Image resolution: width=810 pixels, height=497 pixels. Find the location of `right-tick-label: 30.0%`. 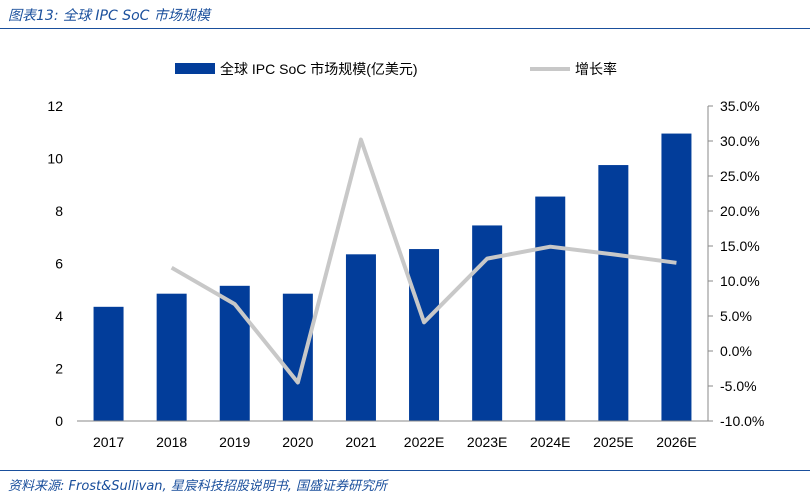

right-tick-label: 30.0% is located at coordinates (740, 141).